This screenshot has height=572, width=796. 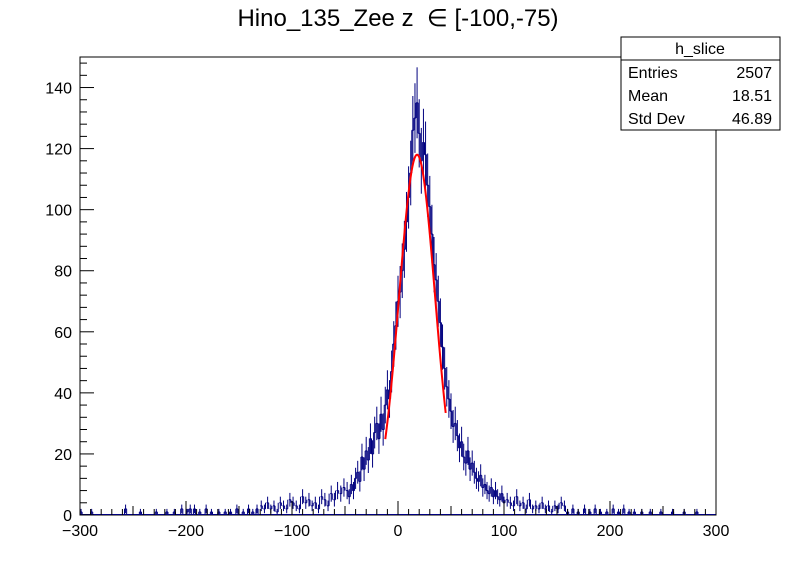 I want to click on stats-mean-value: 18.51, so click(x=752, y=96).